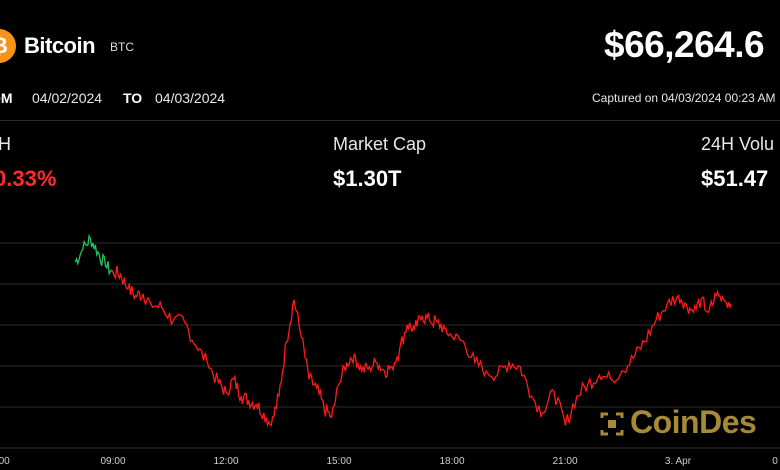 The height and width of the screenshot is (470, 780). What do you see at coordinates (122, 47) in the screenshot?
I see `asset-ticker: BTC` at bounding box center [122, 47].